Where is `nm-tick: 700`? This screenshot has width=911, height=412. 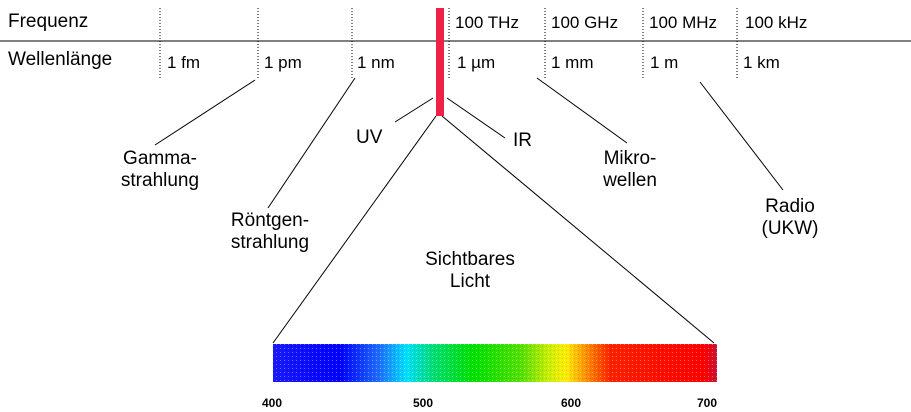 nm-tick: 700 is located at coordinates (707, 403).